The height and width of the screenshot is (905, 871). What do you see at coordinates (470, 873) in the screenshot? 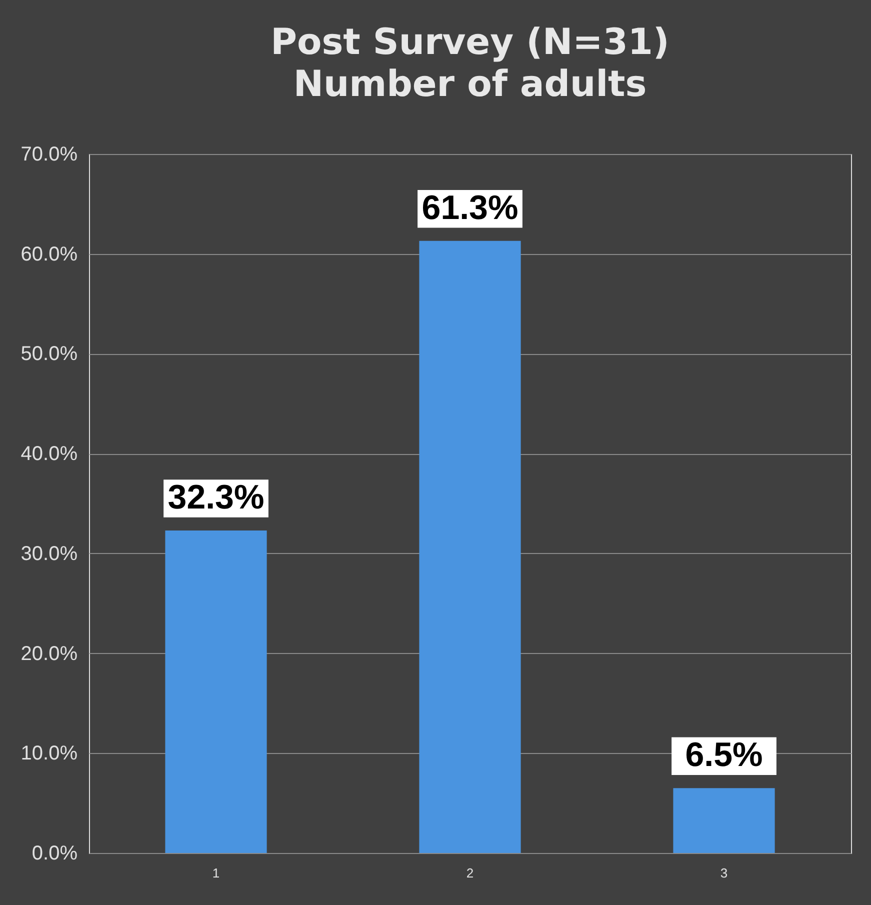
I see `x-tick-label: 2` at bounding box center [470, 873].